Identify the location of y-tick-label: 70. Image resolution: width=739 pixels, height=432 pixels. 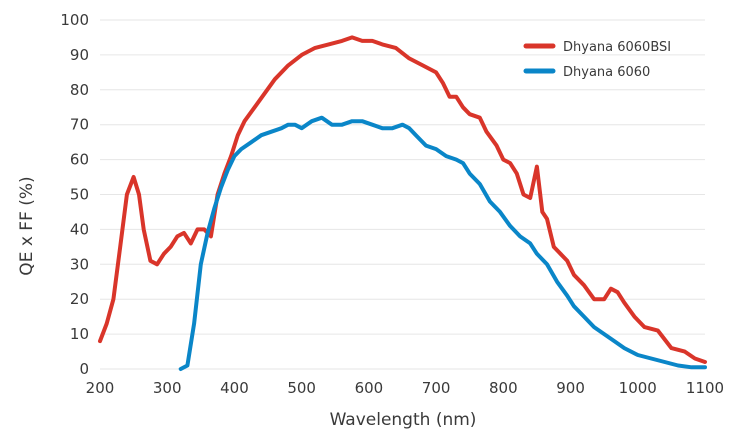
(79, 125).